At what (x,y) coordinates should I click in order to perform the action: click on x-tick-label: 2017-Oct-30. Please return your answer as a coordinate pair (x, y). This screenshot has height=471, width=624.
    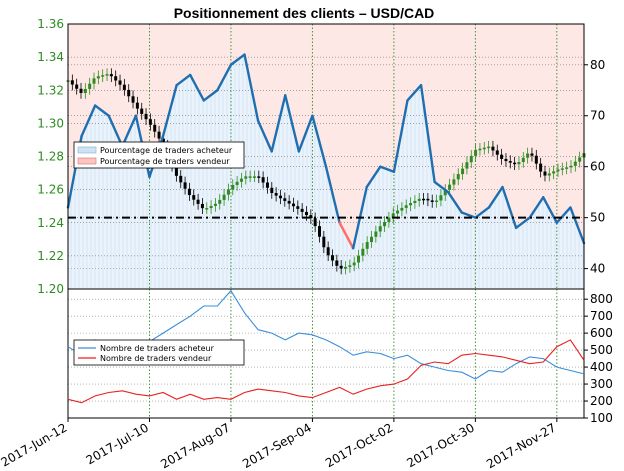
    Looking at the image, I should click on (440, 445).